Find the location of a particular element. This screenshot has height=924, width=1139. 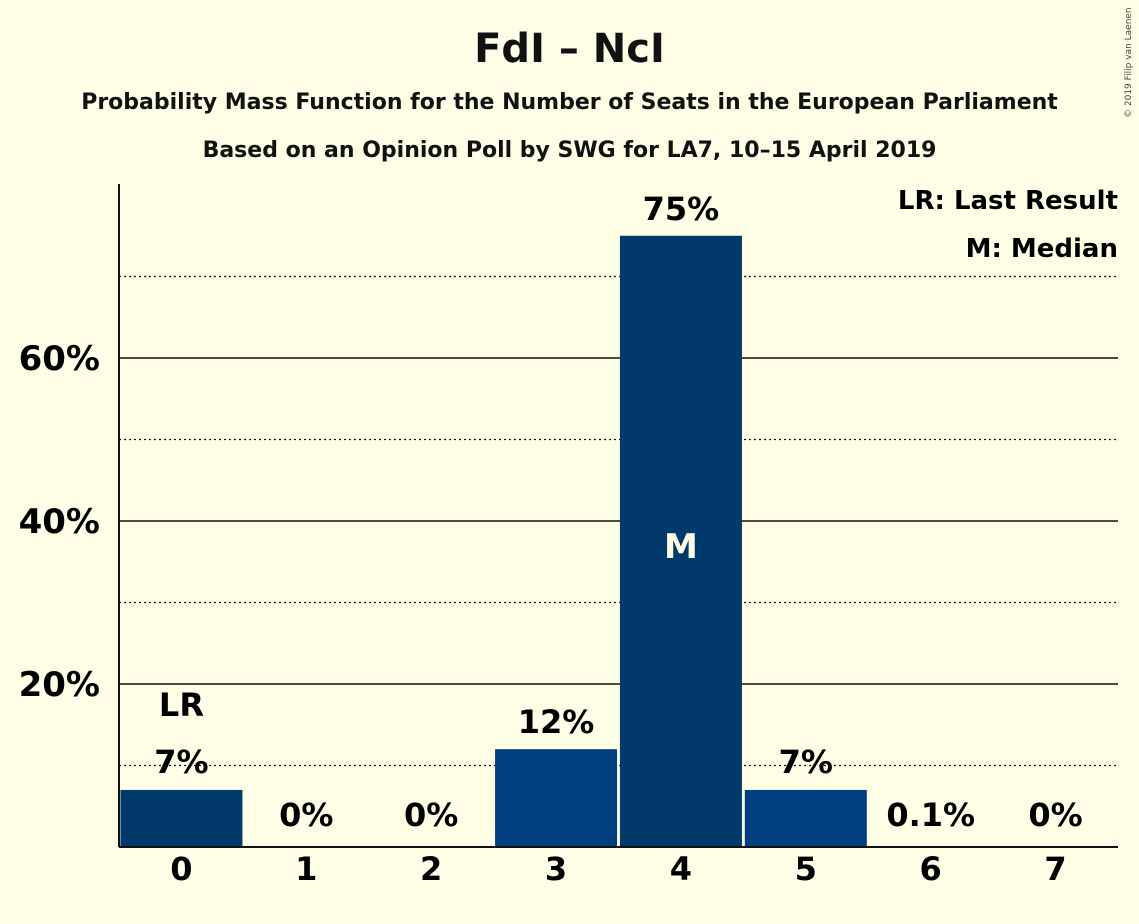

data-label: 0.1% is located at coordinates (930, 815).